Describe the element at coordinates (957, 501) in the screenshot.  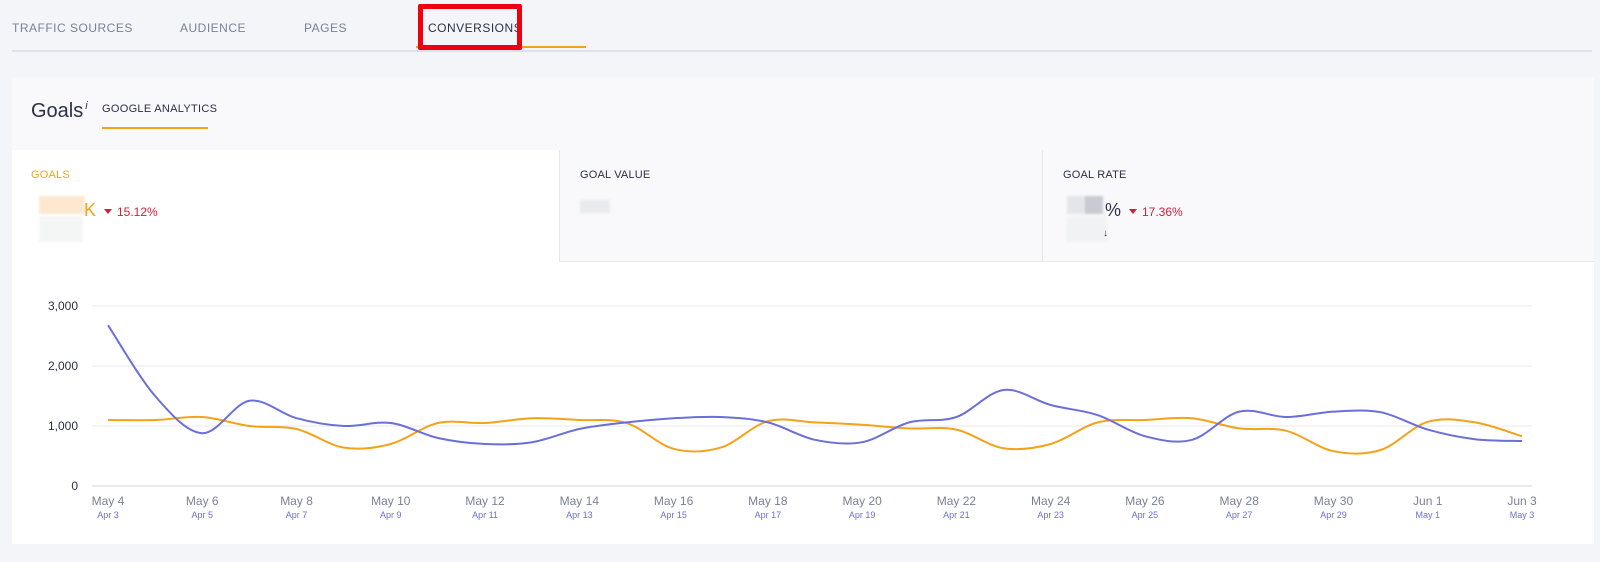
I see `x-tick-label: May 22` at that location.